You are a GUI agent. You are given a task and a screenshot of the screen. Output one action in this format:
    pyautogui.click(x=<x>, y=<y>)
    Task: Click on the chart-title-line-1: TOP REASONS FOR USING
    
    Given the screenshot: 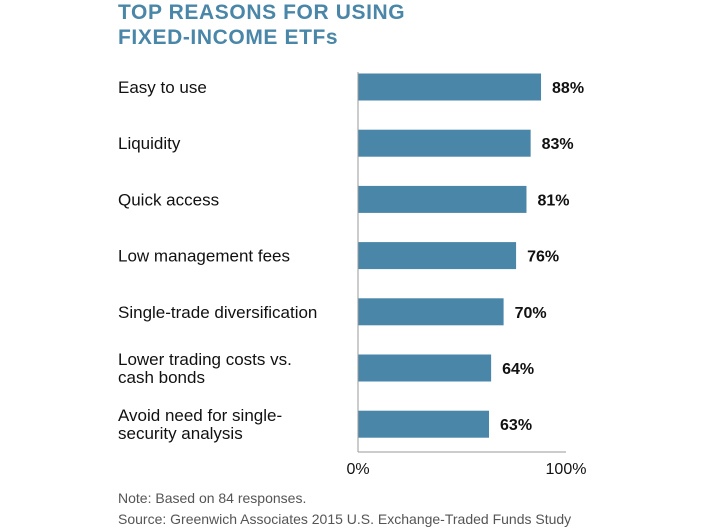 What is the action you would take?
    pyautogui.click(x=262, y=12)
    